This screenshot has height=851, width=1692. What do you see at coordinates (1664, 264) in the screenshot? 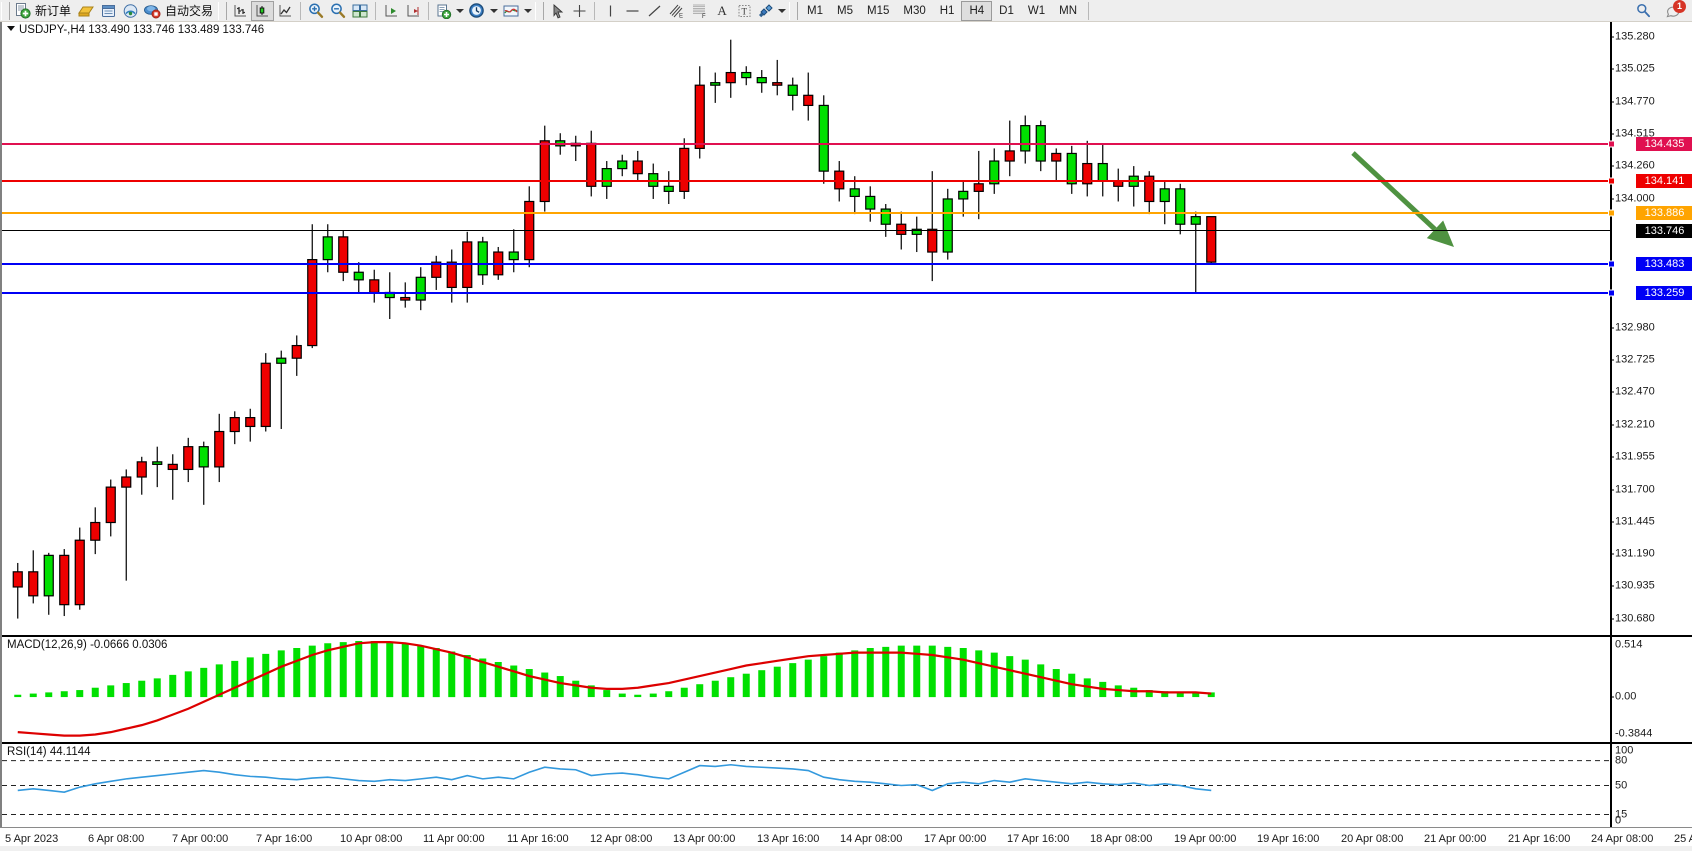
I see `price-tag-support-1: 133.483` at bounding box center [1664, 264].